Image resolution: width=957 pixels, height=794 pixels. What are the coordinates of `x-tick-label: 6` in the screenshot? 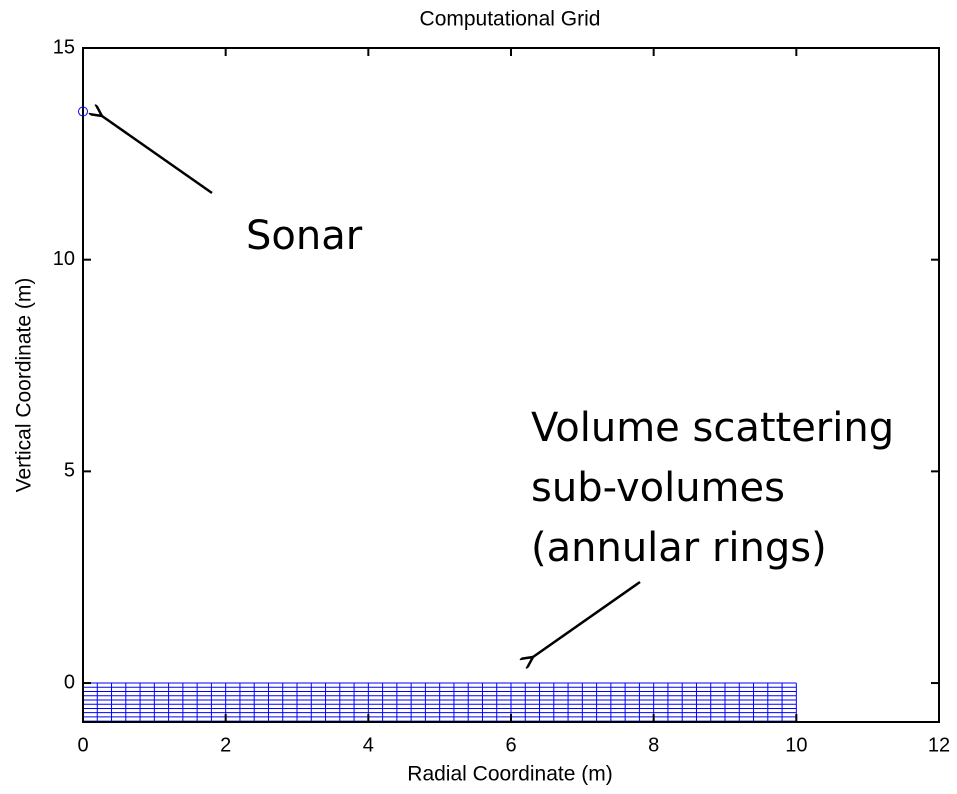 It's located at (510, 745).